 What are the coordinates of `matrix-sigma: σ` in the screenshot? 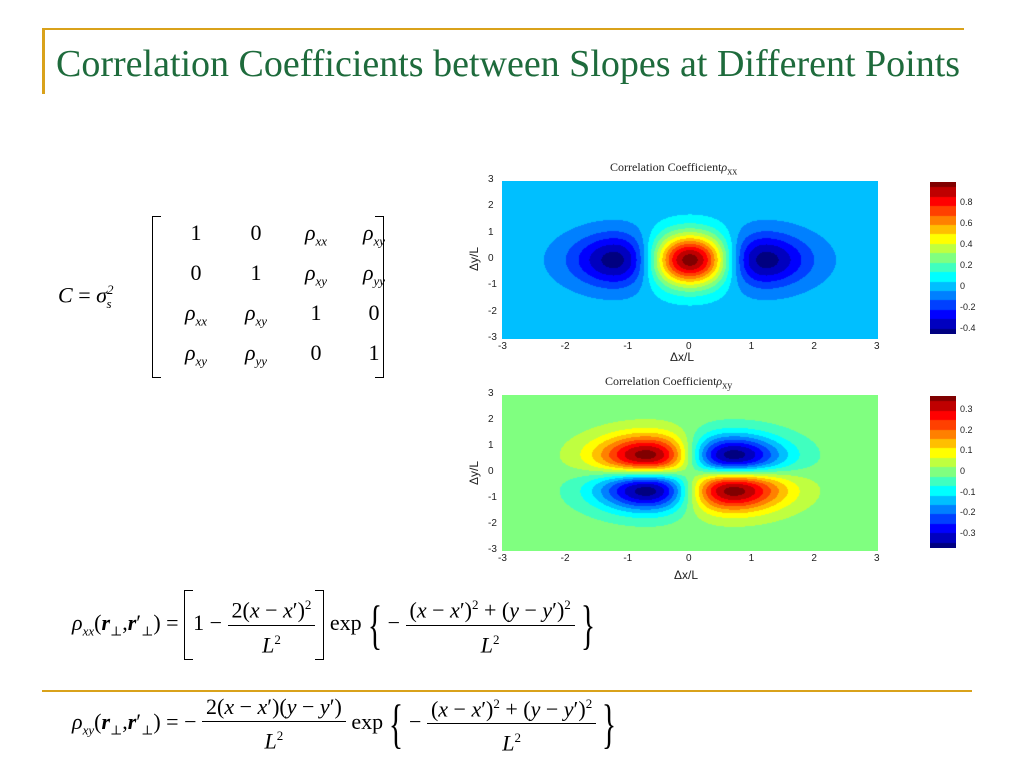 It's located at (101, 295).